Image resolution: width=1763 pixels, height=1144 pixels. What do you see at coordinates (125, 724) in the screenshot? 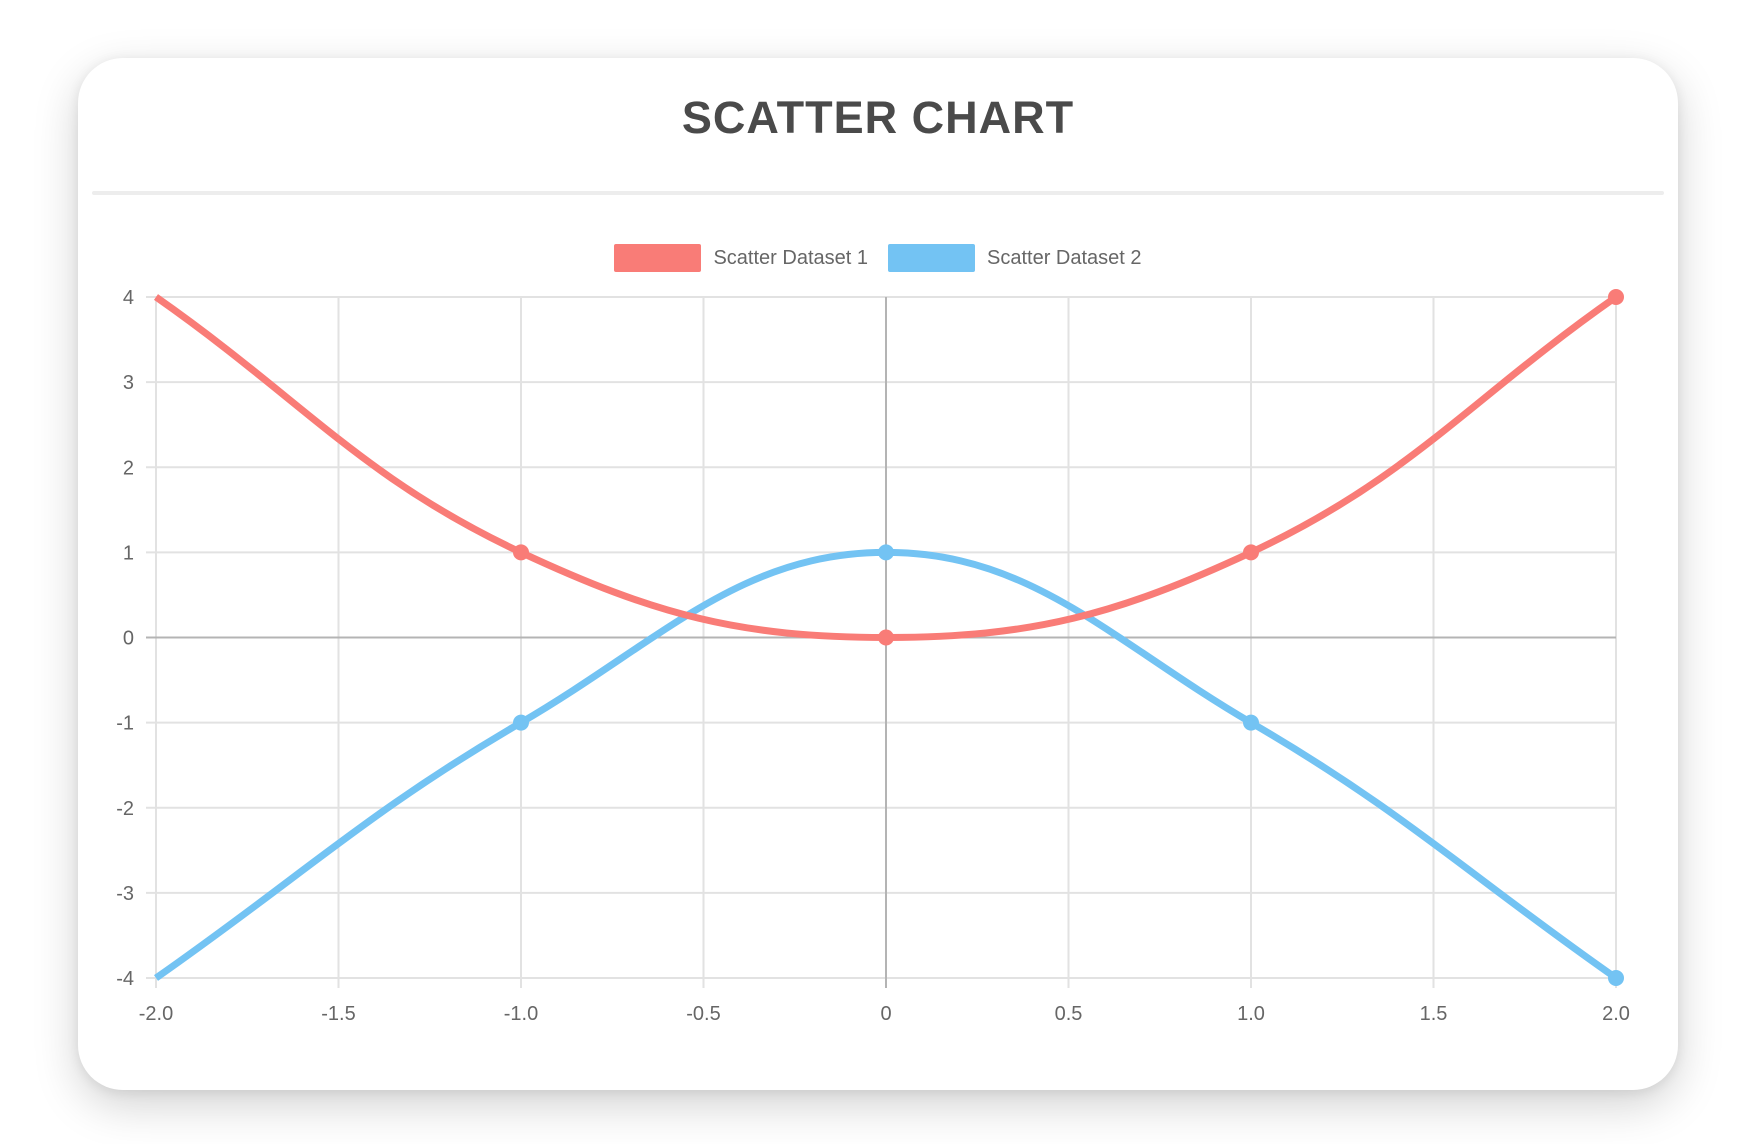
I see `y-tick-label: -1` at bounding box center [125, 724].